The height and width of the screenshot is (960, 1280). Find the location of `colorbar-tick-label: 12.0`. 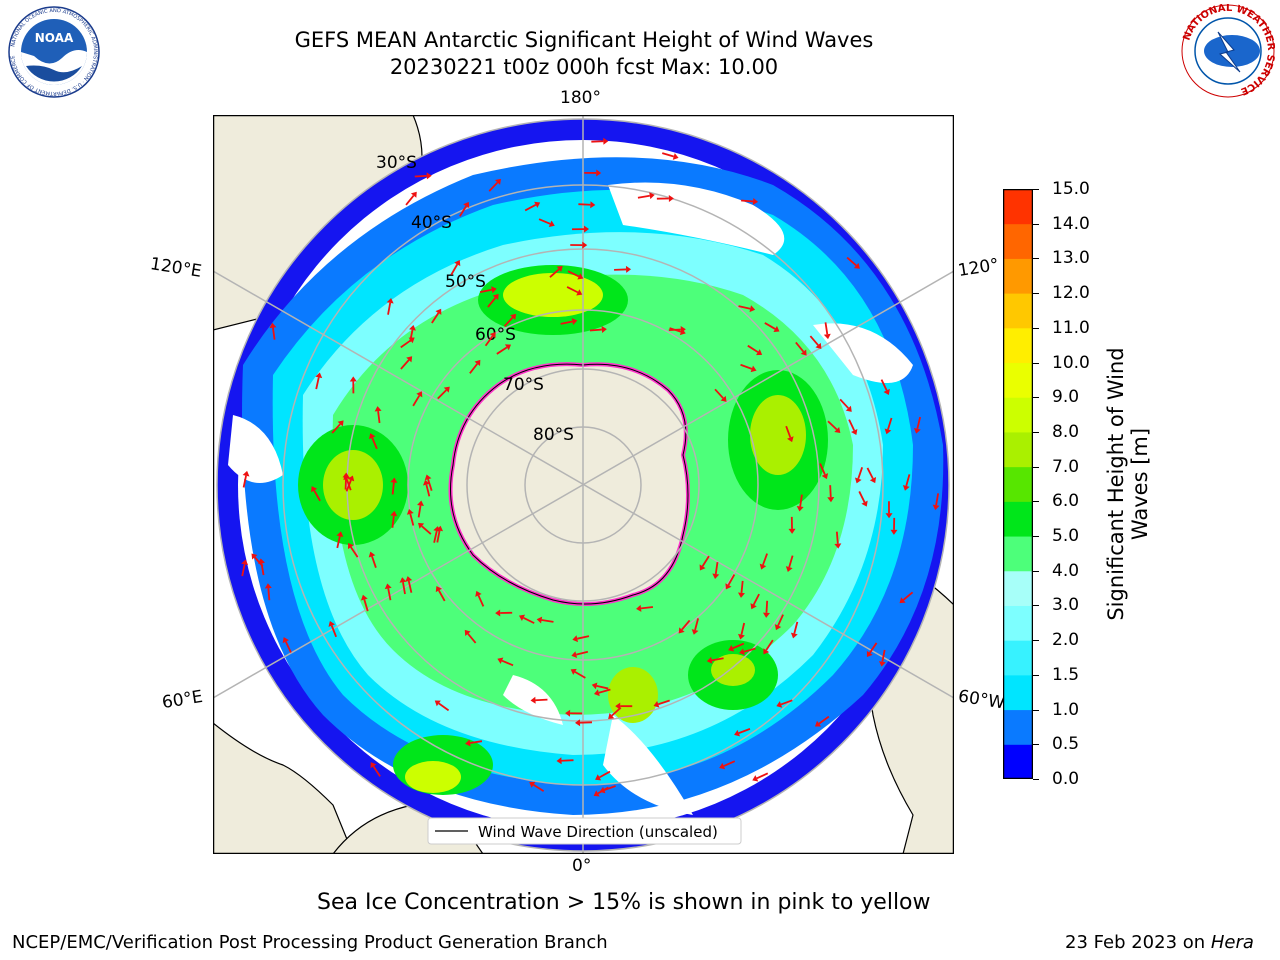

colorbar-tick-label: 12.0 is located at coordinates (1071, 293).